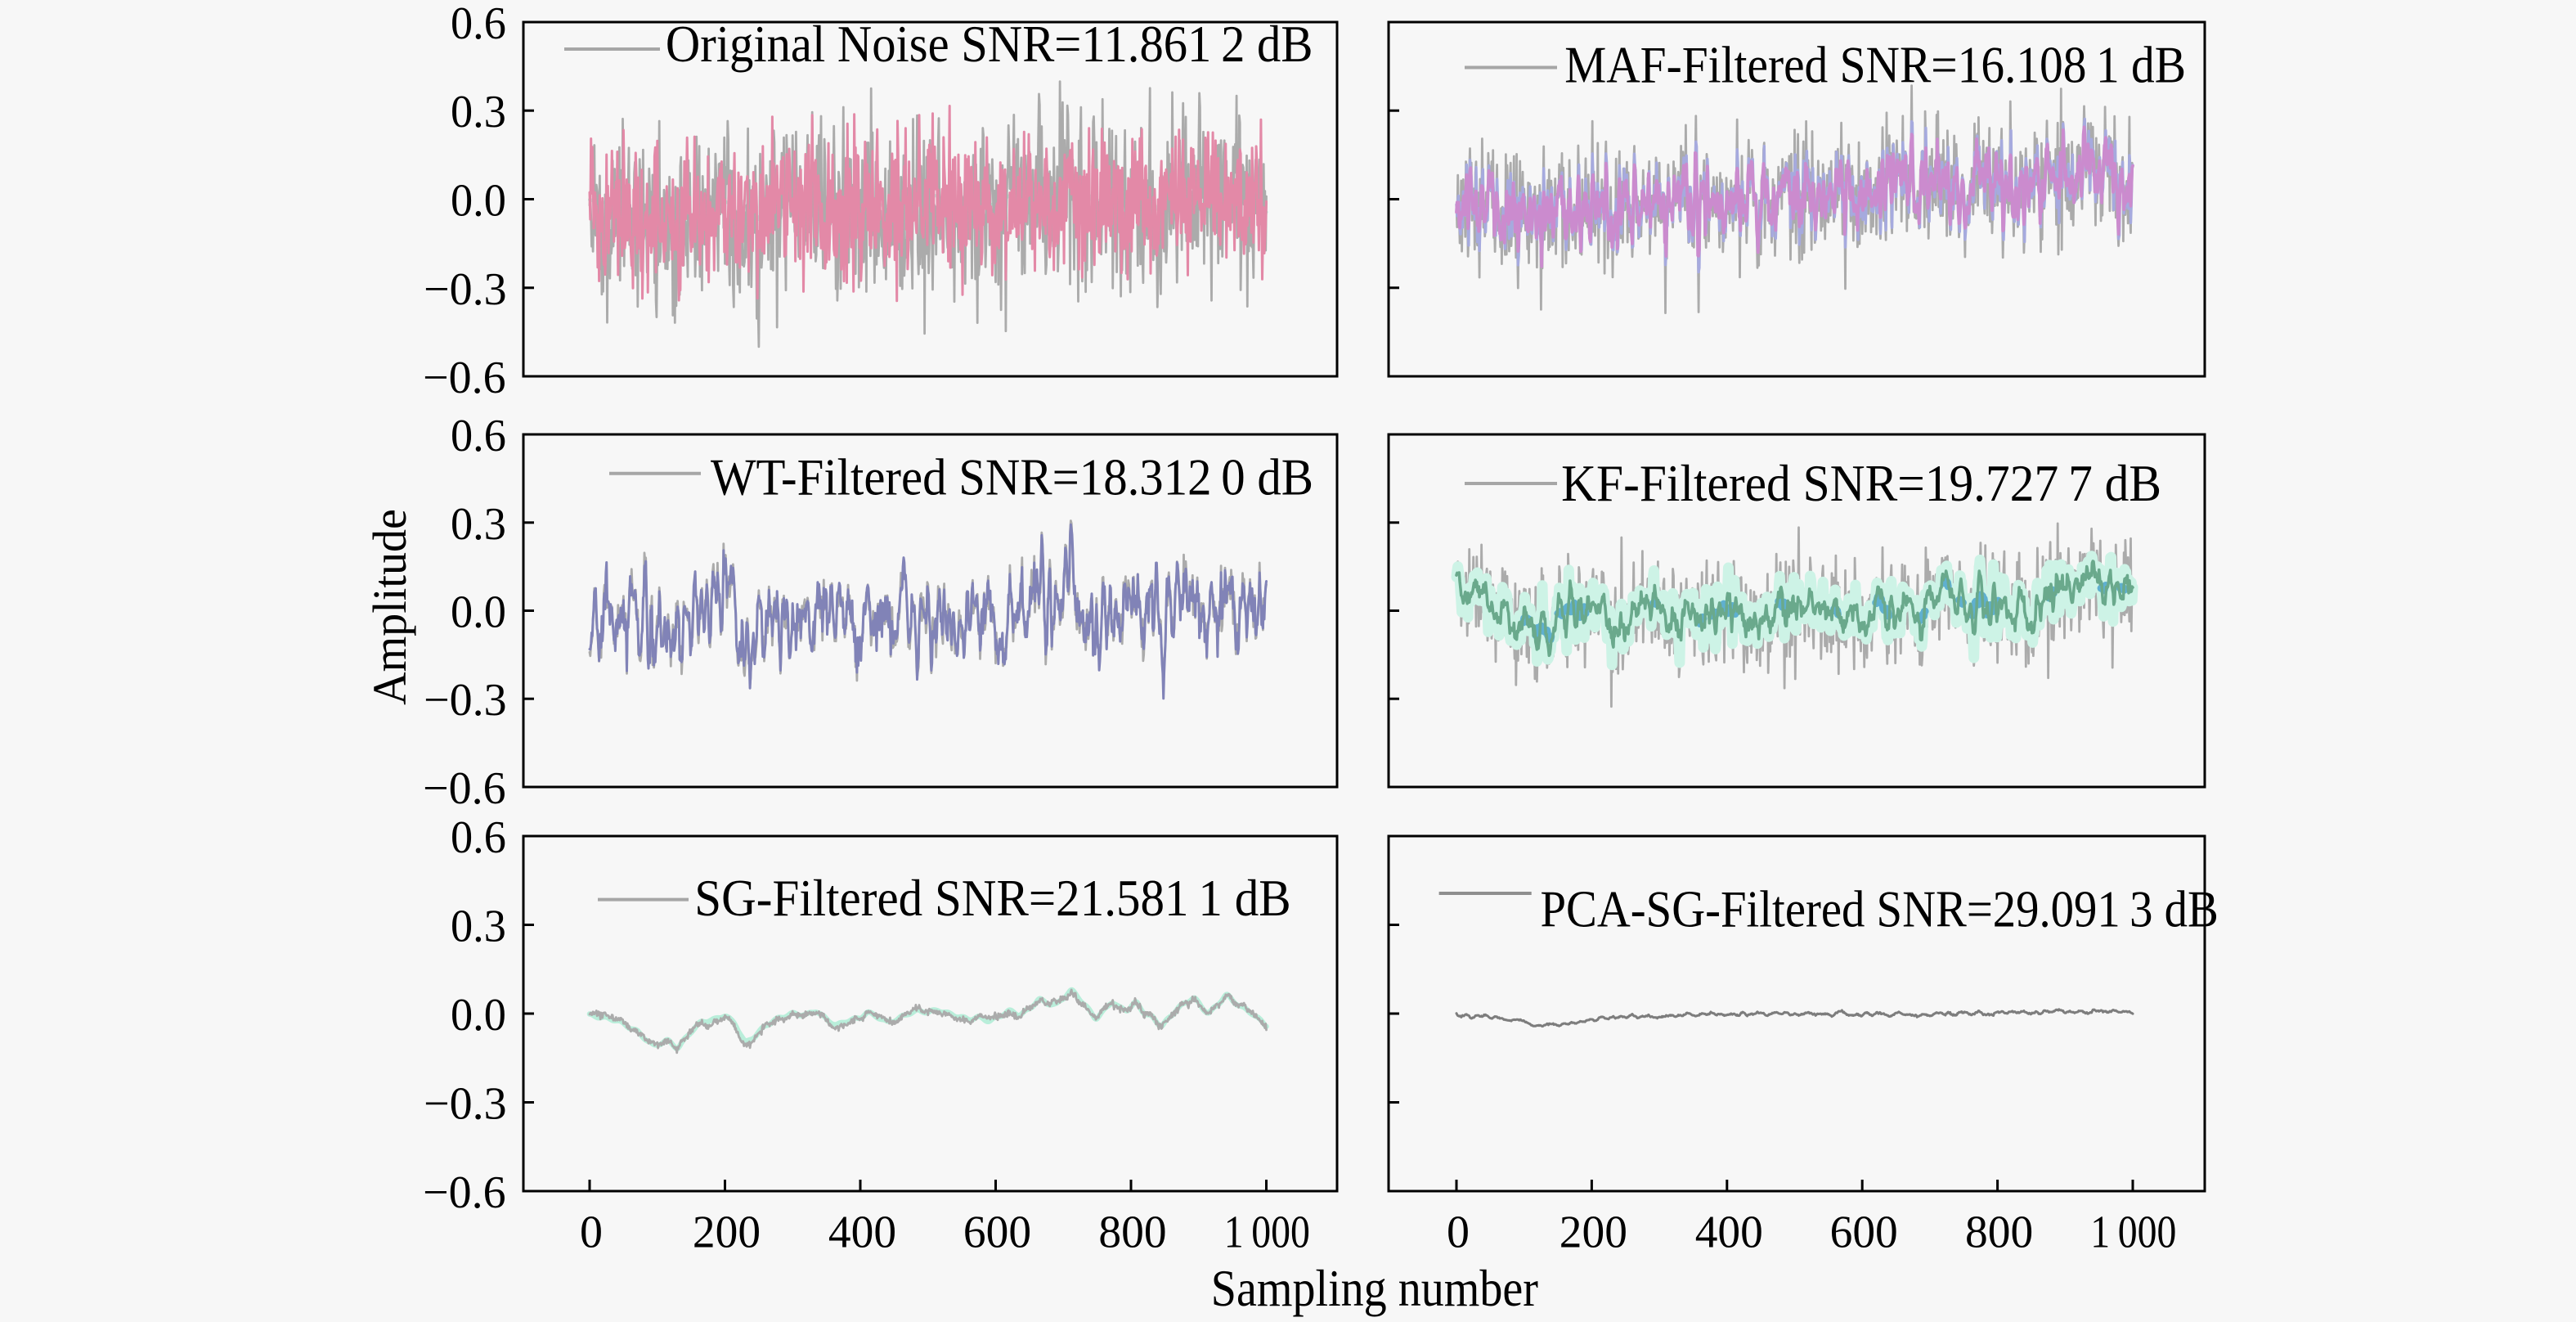 The image size is (2576, 1322). I want to click on svg-text: Sampling number, so click(1374, 1289).